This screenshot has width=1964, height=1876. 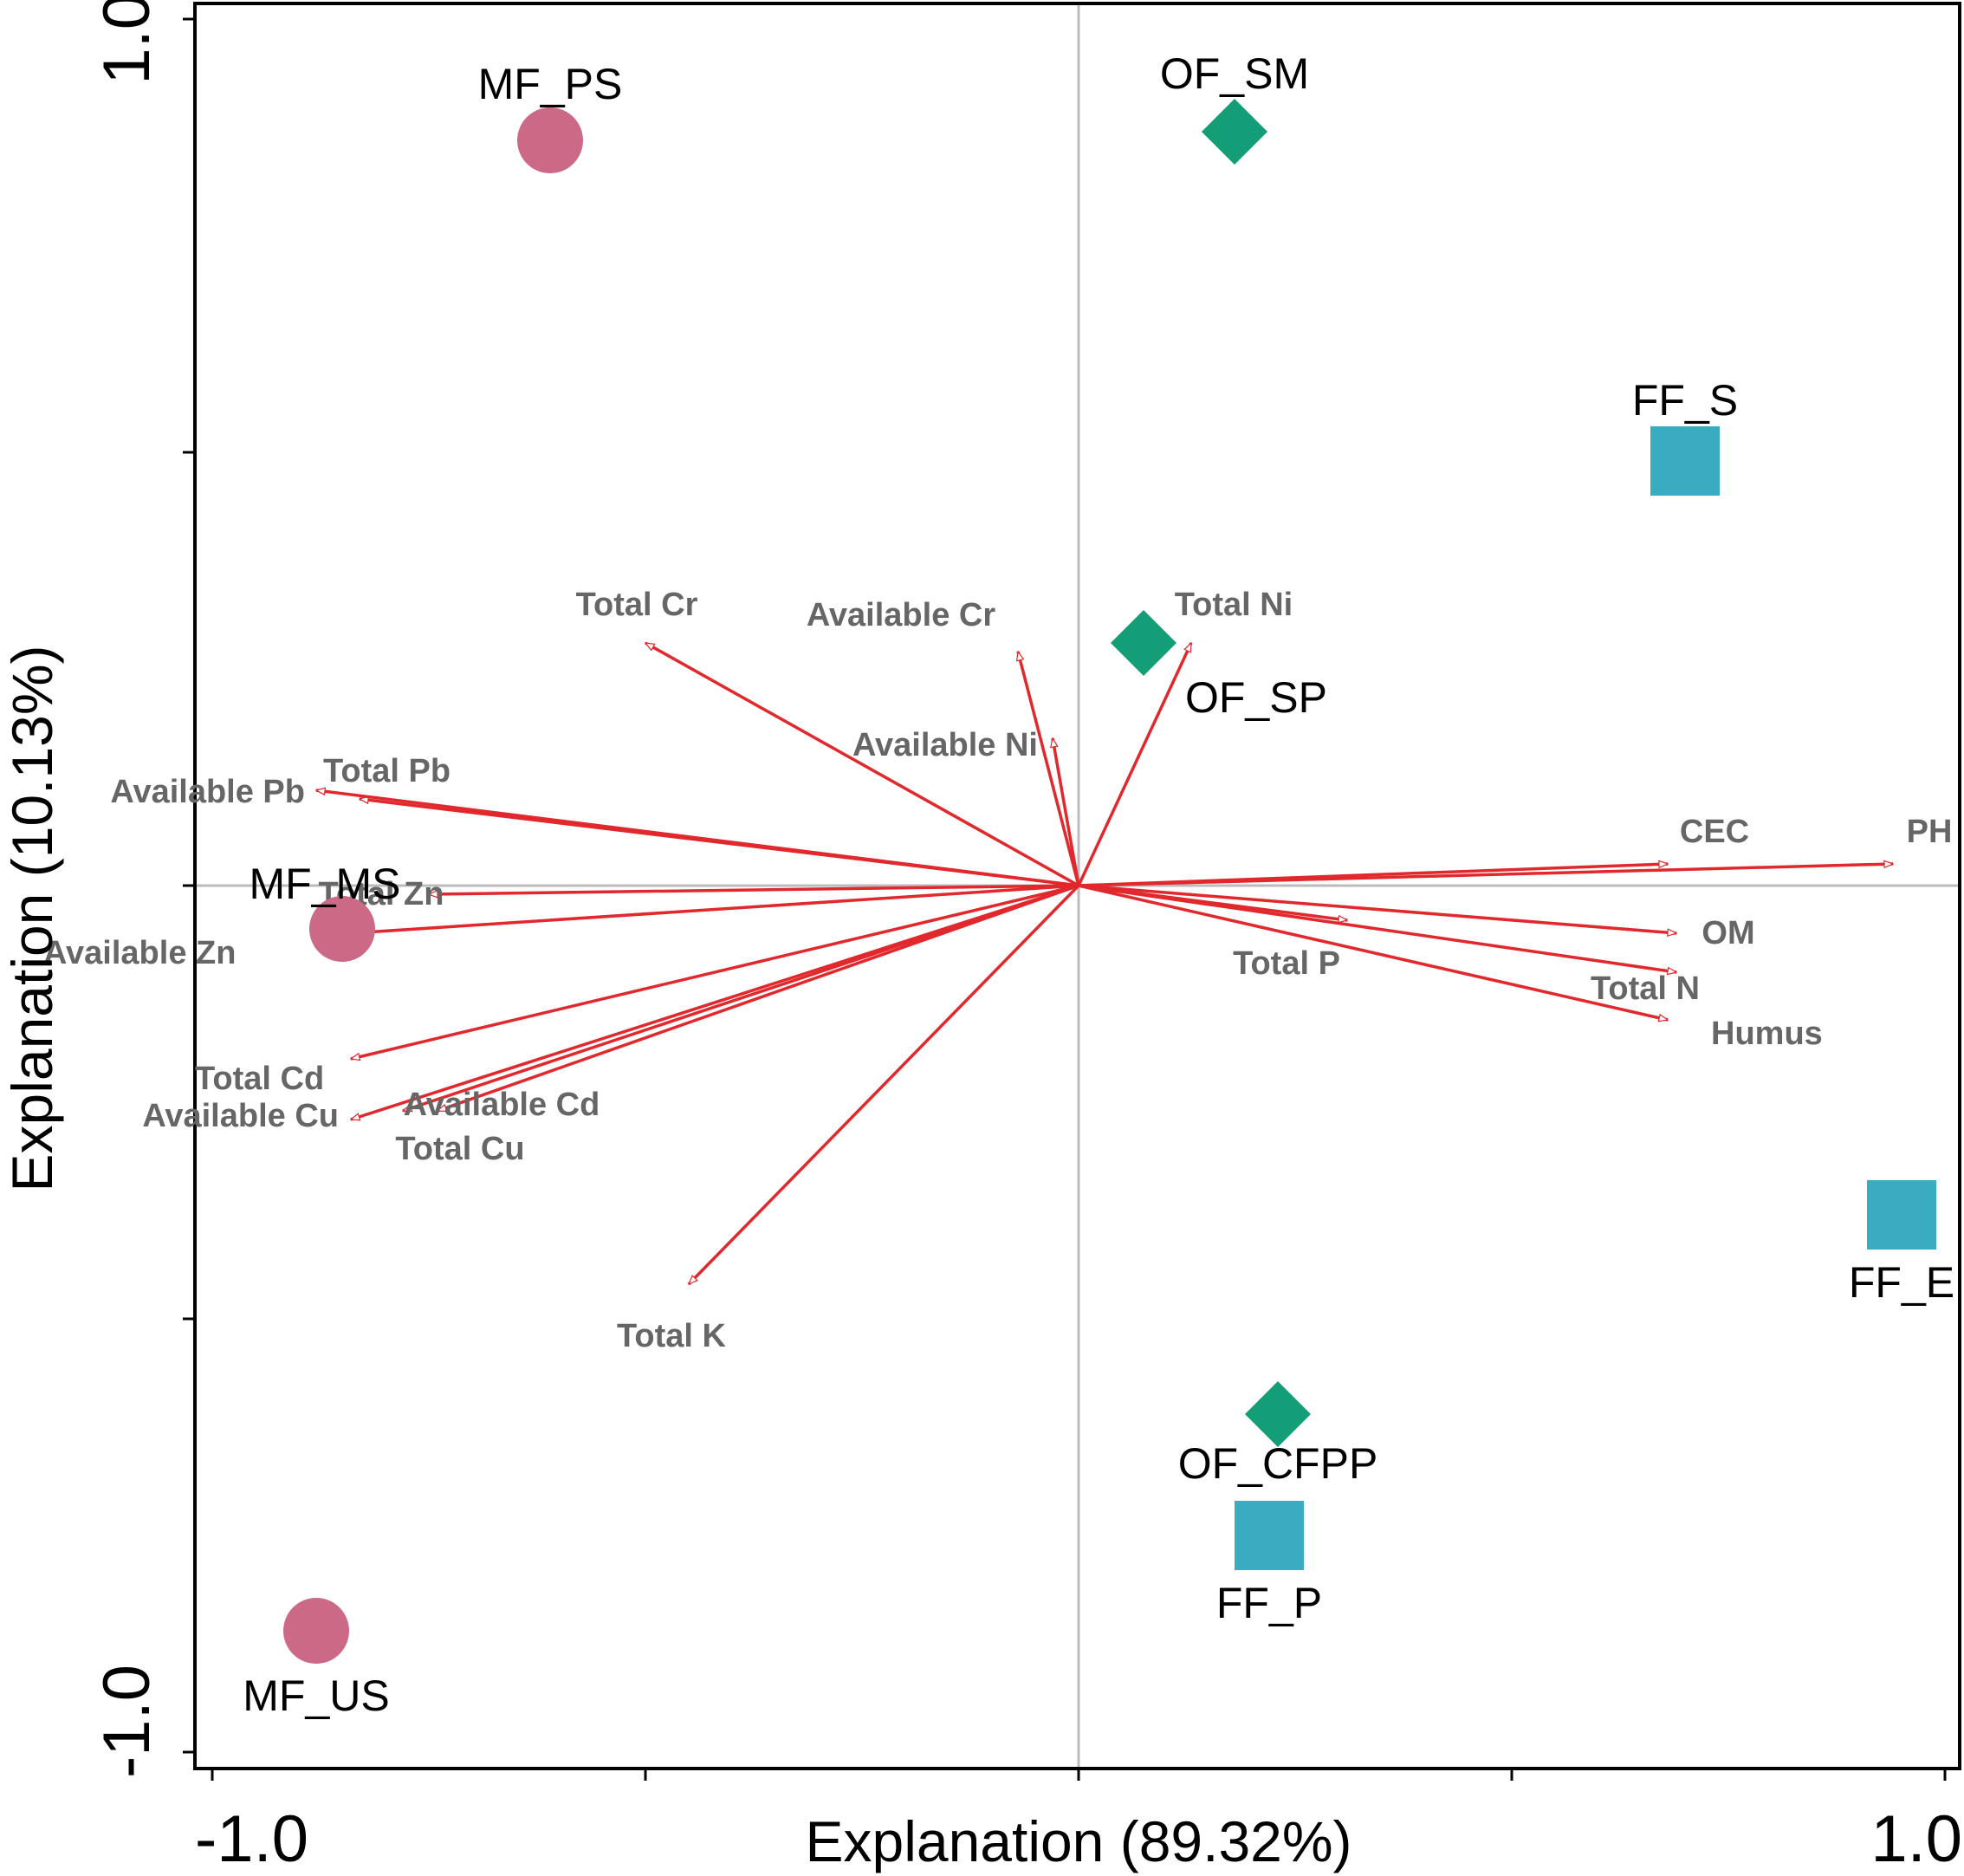 What do you see at coordinates (1645, 988) in the screenshot?
I see `var-label-total-n: Total N` at bounding box center [1645, 988].